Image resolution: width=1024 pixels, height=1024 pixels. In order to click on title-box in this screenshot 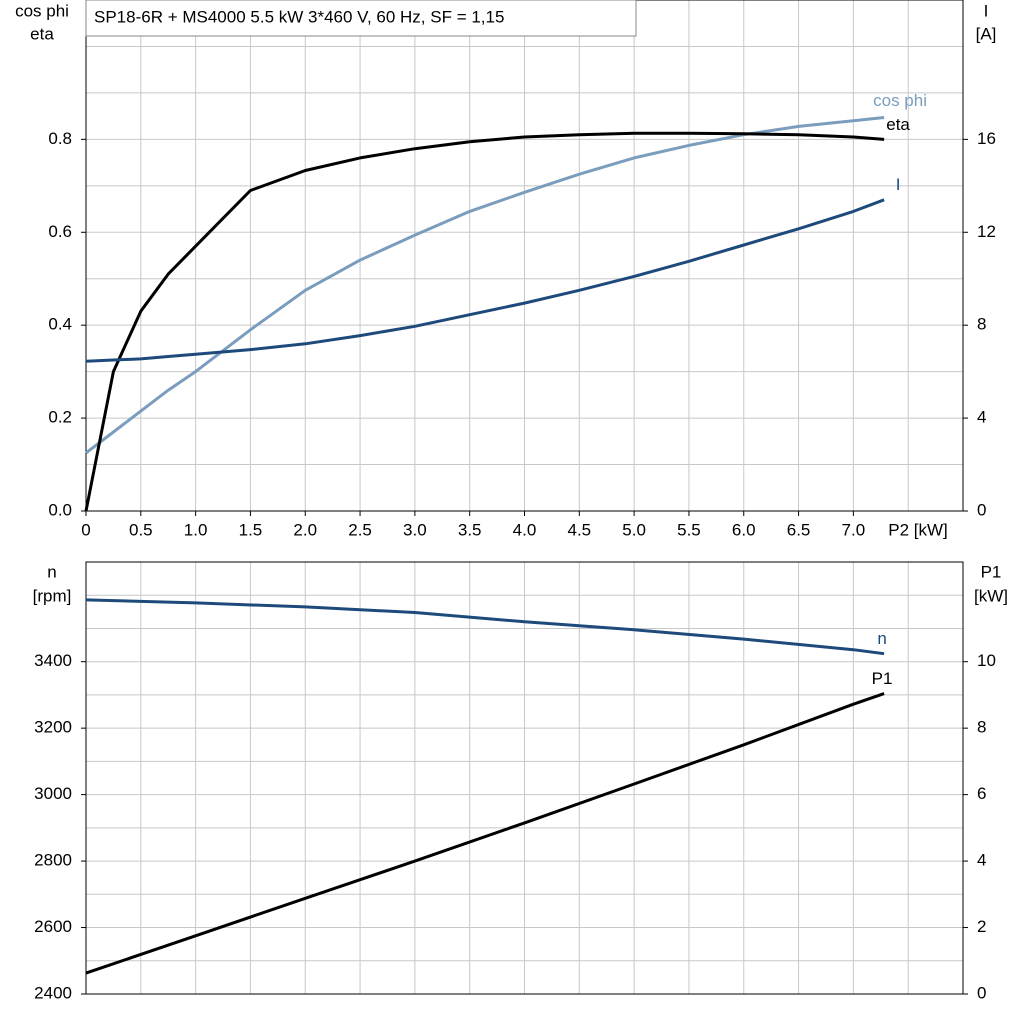, I will do `click(361, 18)`.